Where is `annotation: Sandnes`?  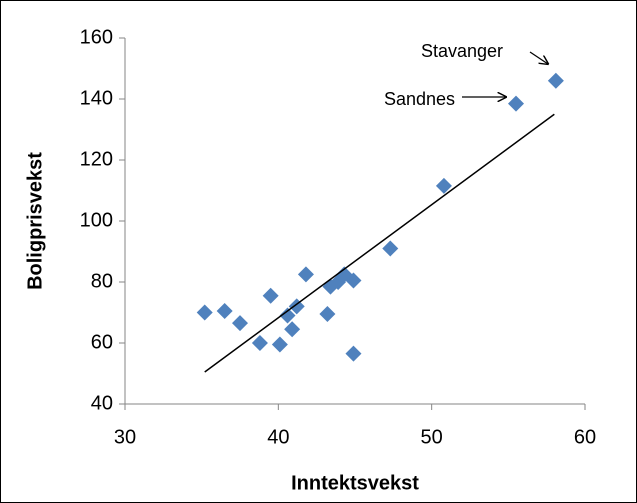
annotation: Sandnes is located at coordinates (419, 99).